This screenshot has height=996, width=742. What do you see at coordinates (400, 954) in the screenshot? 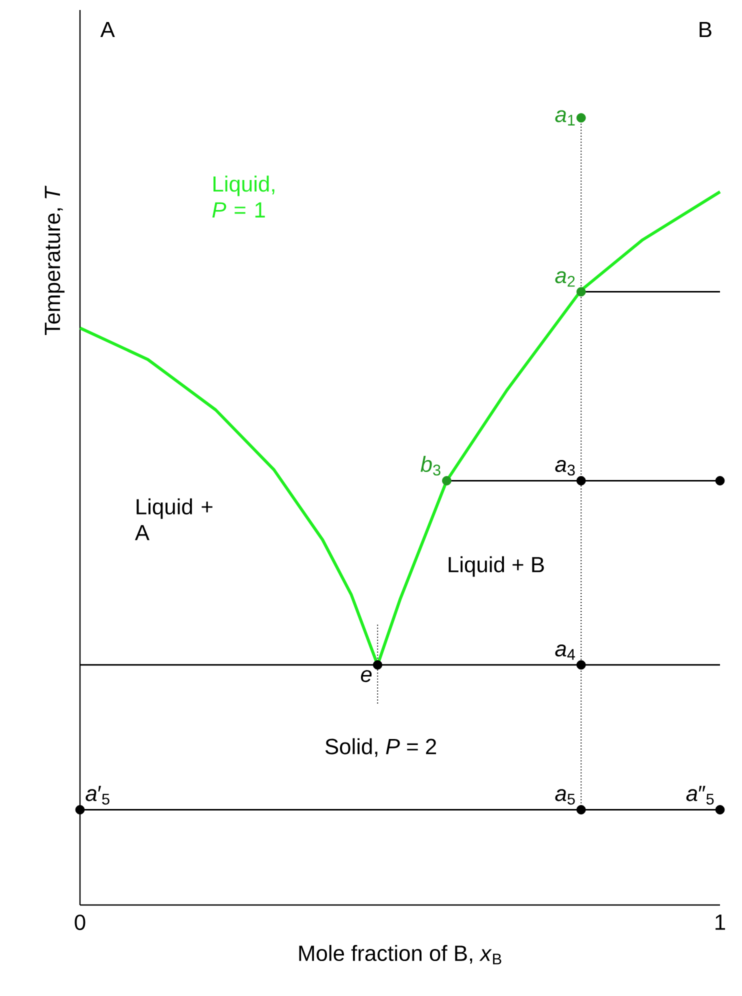
I see `x-axis-title: Mole fraction of B, x$_{B}$` at bounding box center [400, 954].